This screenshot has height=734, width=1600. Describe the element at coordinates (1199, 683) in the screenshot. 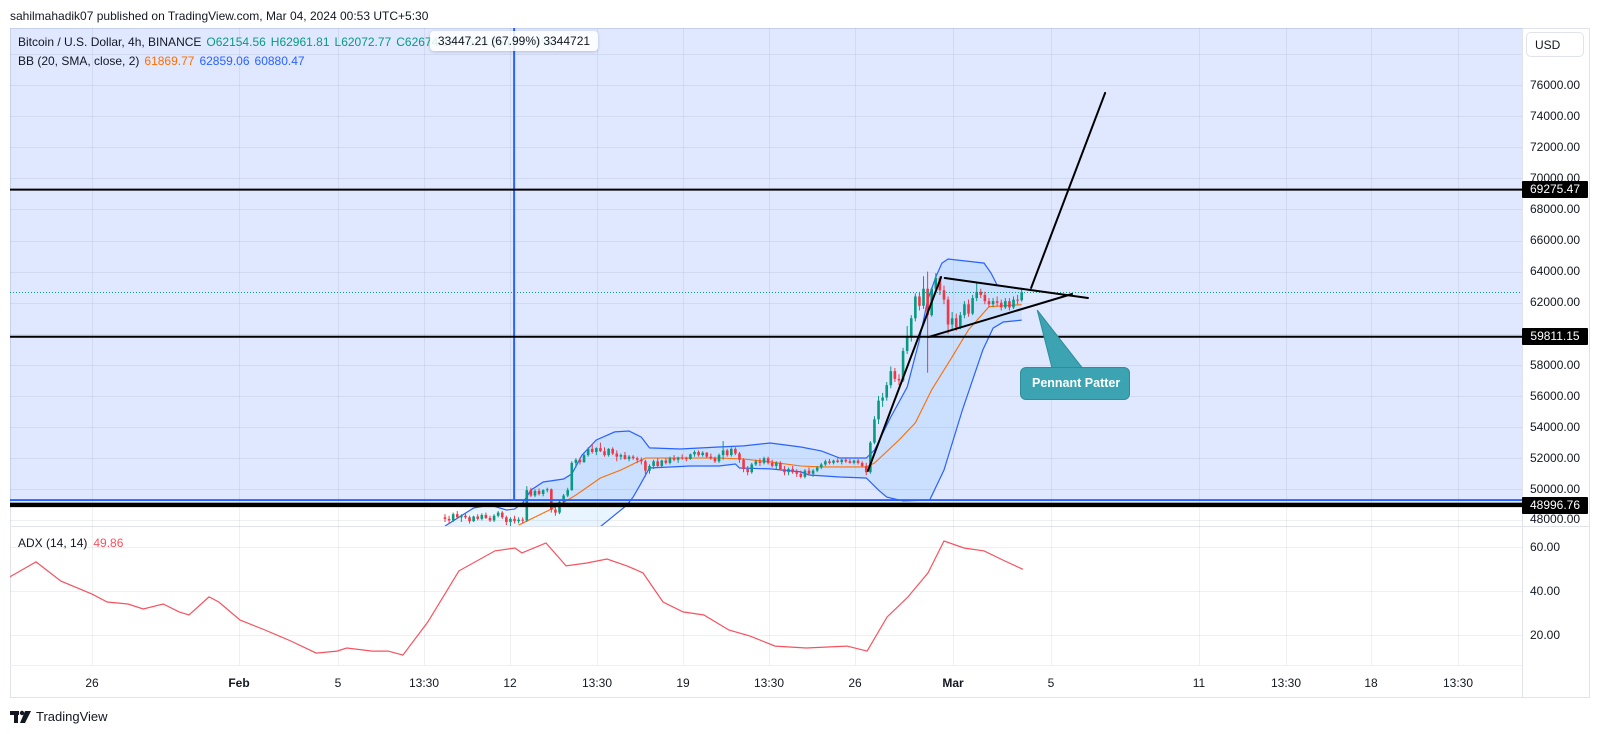

I see `time-tick: 11` at that location.